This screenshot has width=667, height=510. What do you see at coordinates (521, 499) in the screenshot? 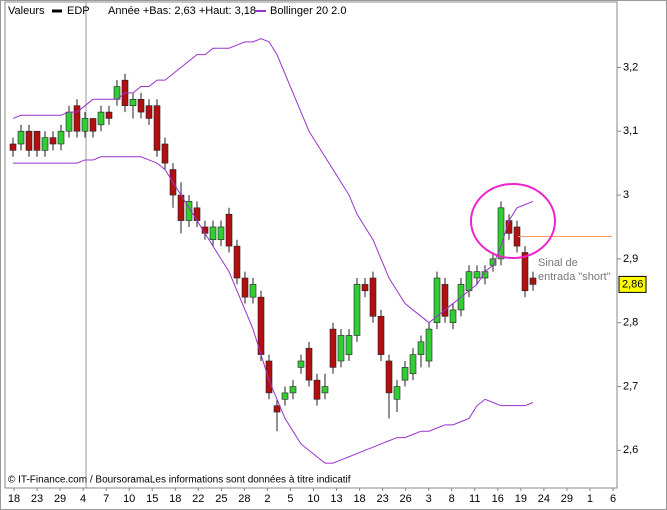
I see `x-tick-label: 19` at bounding box center [521, 499].